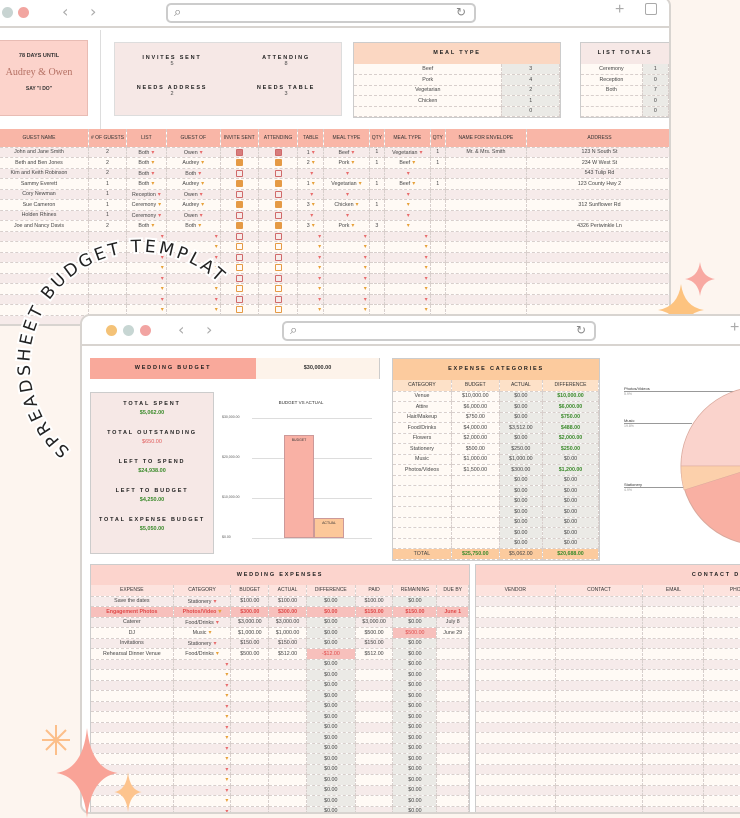 The height and width of the screenshot is (818, 740). I want to click on column-header: MEAL TYPE, so click(346, 138).